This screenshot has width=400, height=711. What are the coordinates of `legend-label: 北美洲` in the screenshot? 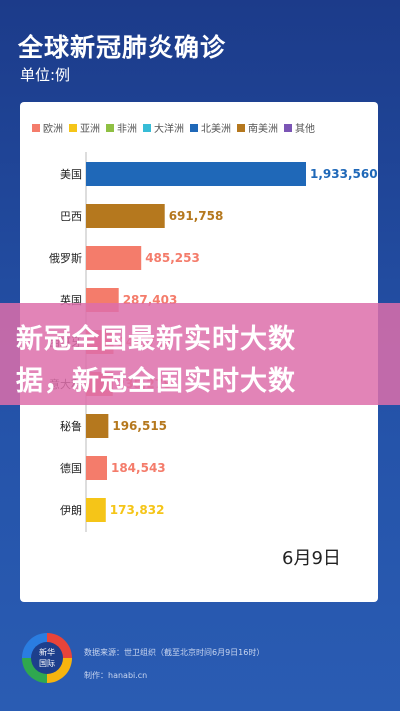 It's located at (216, 129).